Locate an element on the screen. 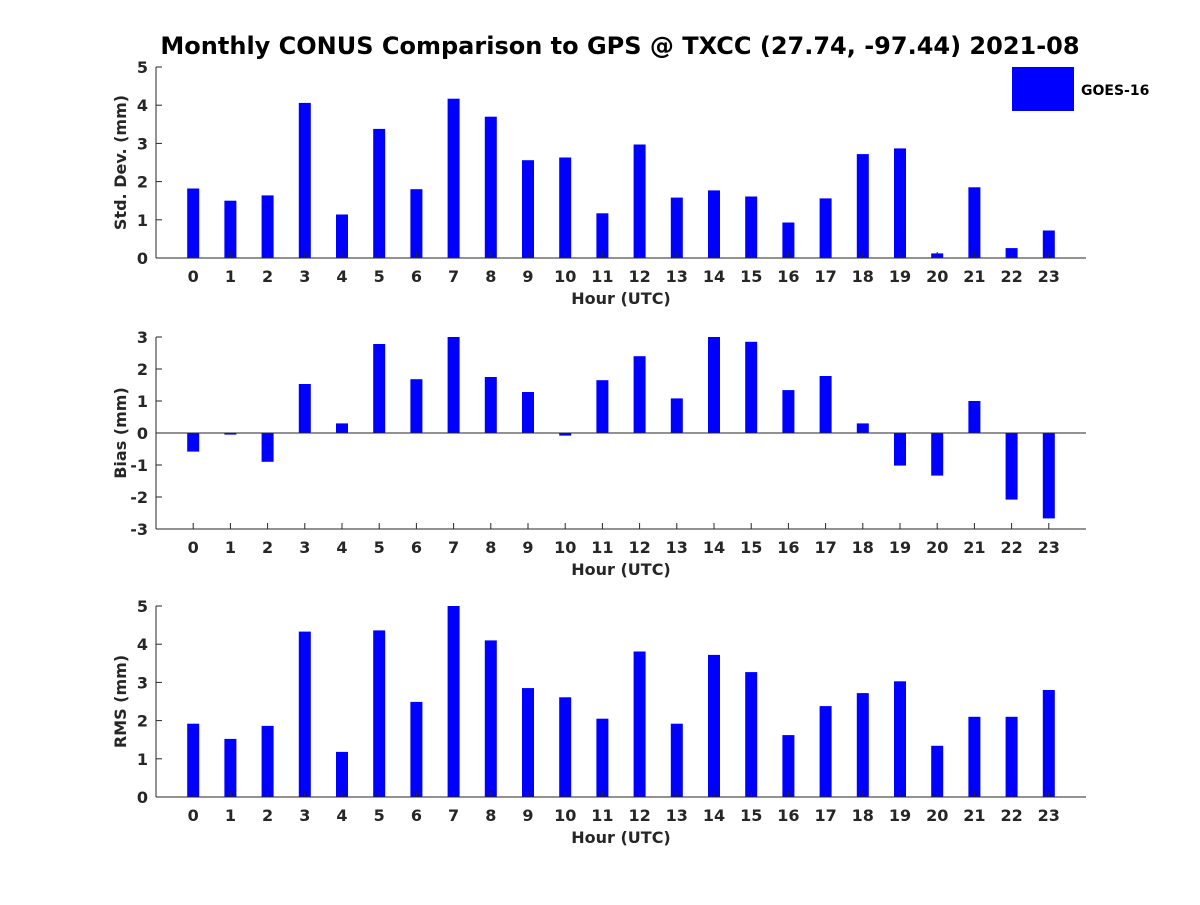  bias-x-tick-label: 16 is located at coordinates (788, 547).